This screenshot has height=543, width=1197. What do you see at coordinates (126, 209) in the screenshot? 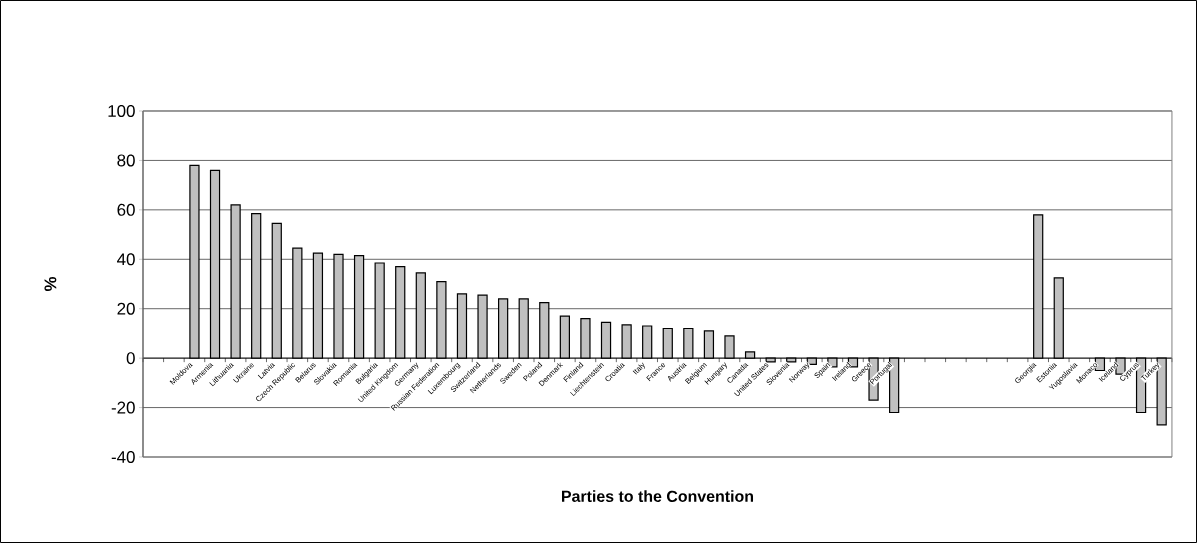
I see `y-tick-label: 60` at bounding box center [126, 209].